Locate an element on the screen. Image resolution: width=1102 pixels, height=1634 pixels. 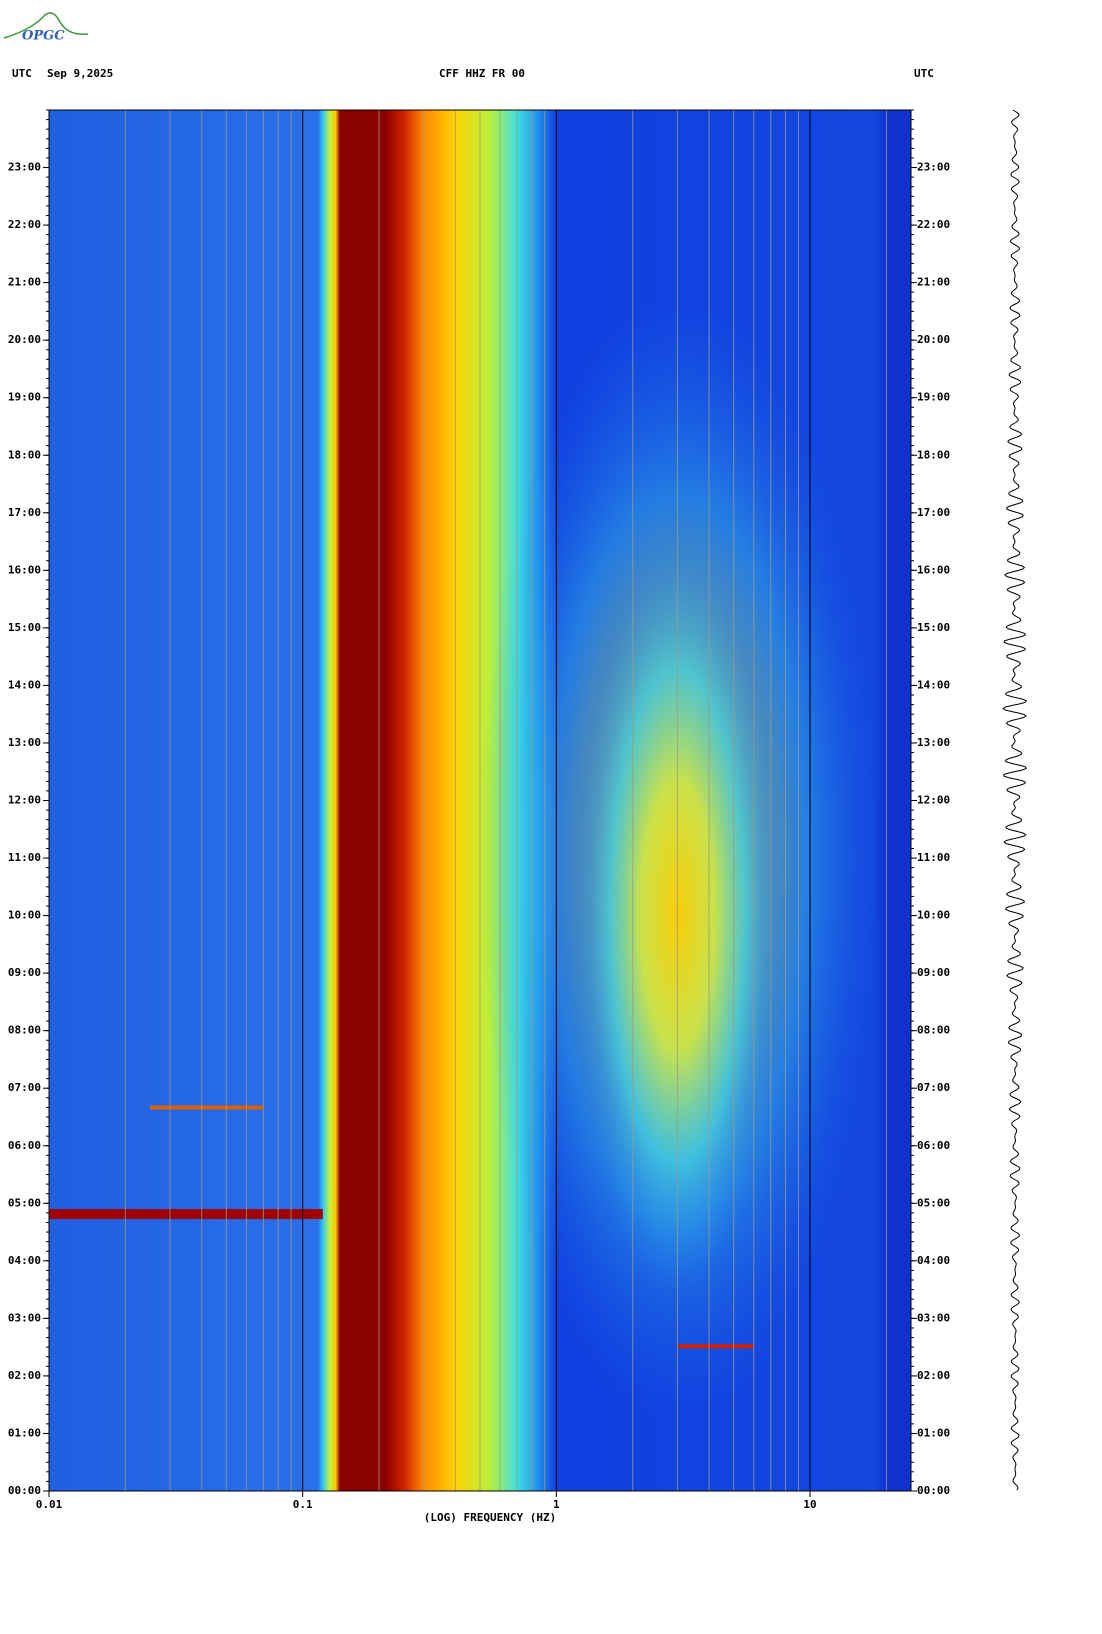
y-tick-label: 13:00 is located at coordinates (24, 742).